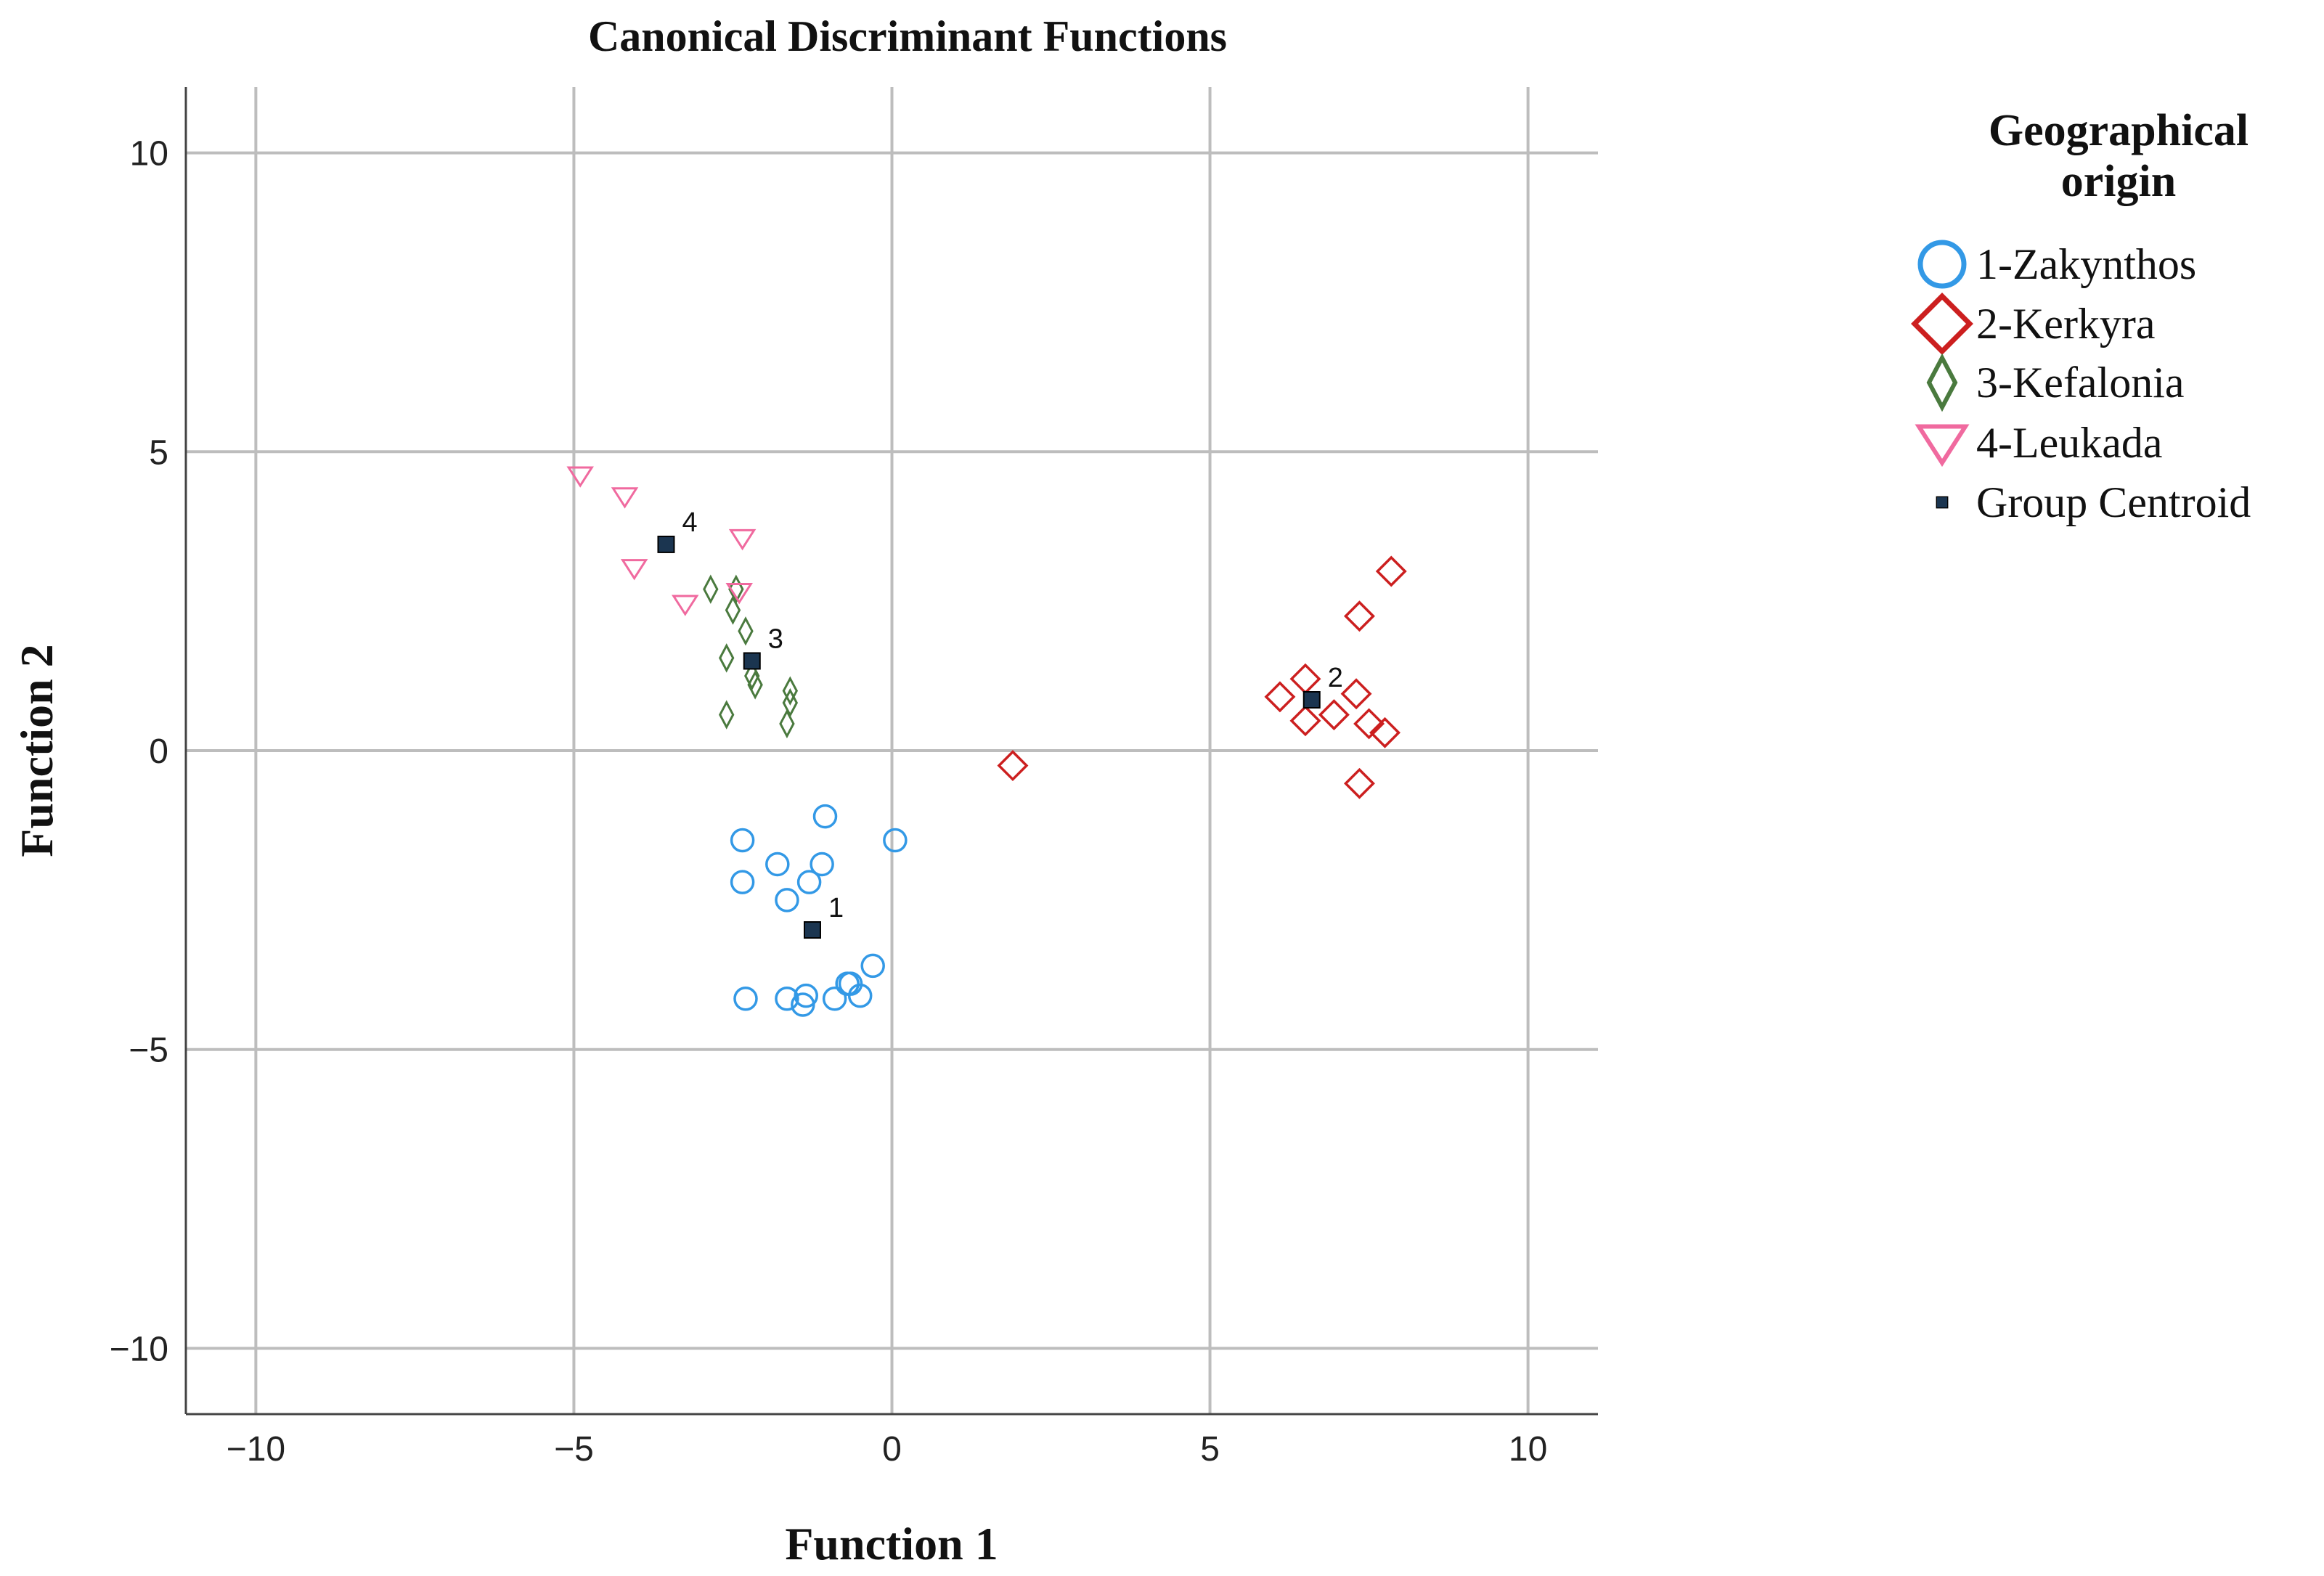  I want to click on centroid-label: 1, so click(836, 908).